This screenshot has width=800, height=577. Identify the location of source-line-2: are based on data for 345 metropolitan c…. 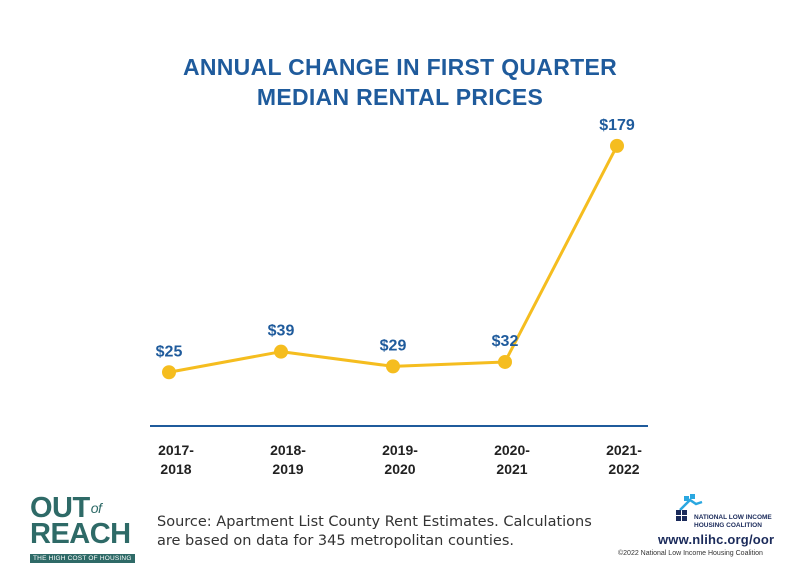
(335, 541).